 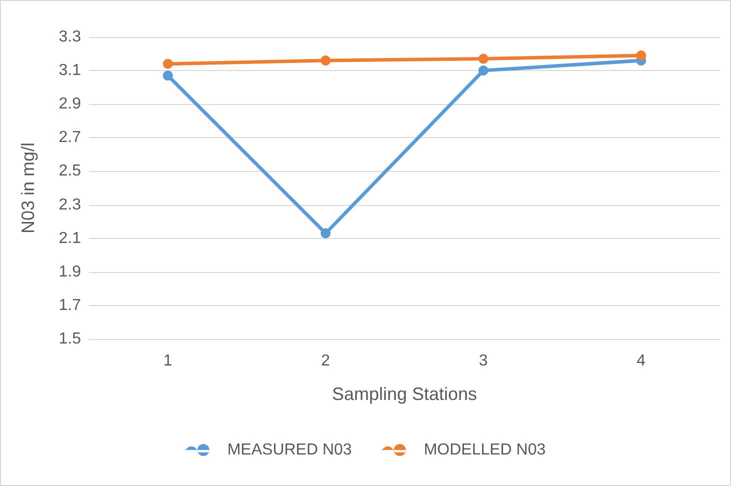 What do you see at coordinates (167, 361) in the screenshot?
I see `x-tick-label: 1` at bounding box center [167, 361].